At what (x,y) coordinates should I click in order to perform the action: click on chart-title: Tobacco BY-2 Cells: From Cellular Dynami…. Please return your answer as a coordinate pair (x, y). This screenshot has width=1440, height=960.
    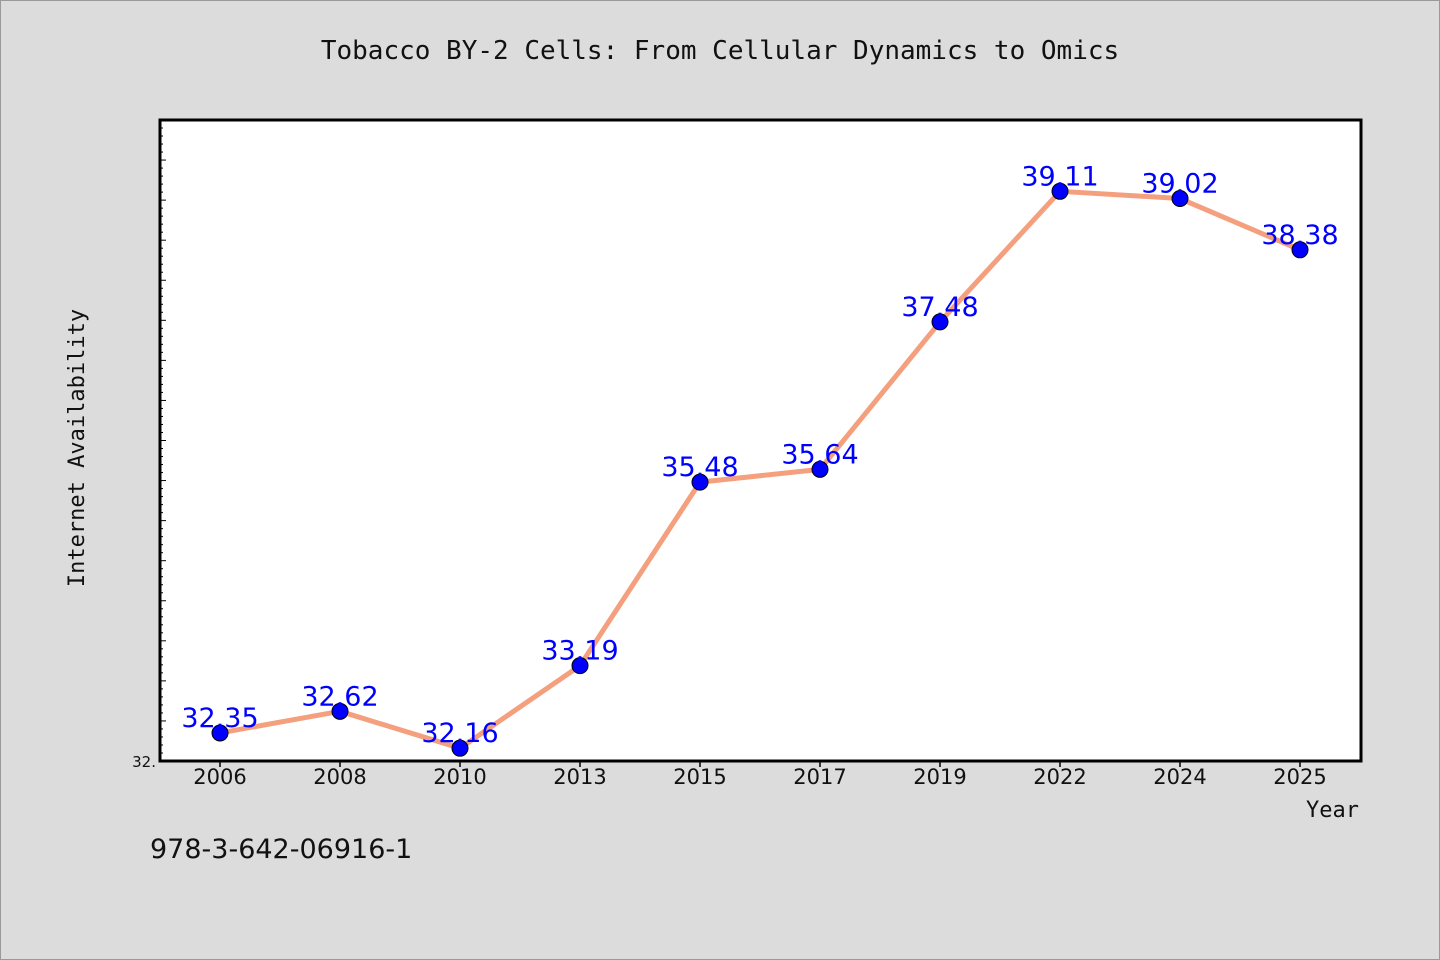
    Looking at the image, I should click on (720, 51).